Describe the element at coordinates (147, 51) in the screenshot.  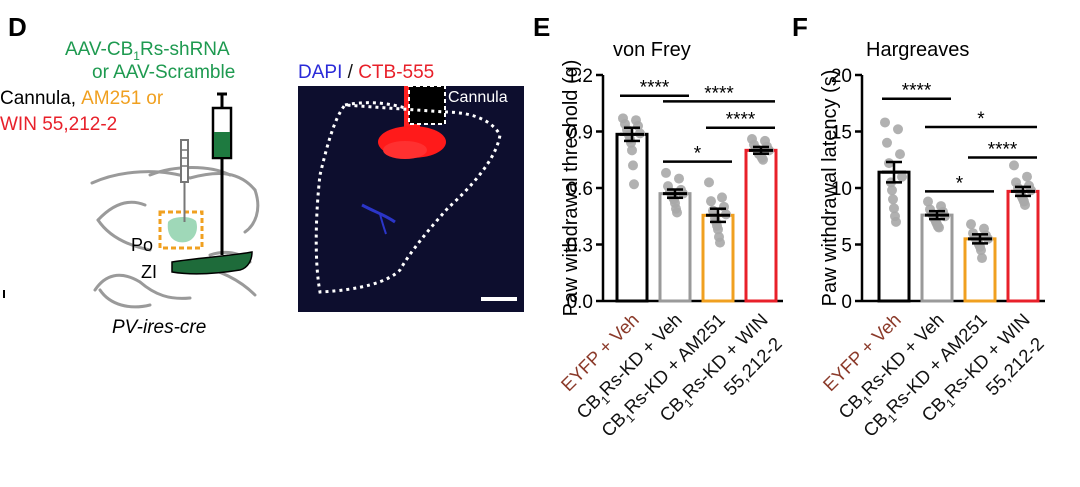
I see `virus-label-line1: AAV-CB1Rs-shRNA` at that location.